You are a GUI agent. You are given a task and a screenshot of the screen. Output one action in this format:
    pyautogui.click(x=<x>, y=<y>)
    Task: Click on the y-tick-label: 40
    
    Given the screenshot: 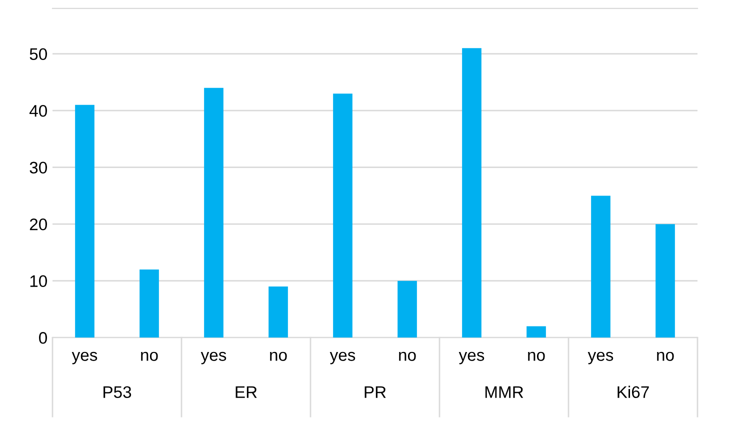 What is the action you would take?
    pyautogui.click(x=38, y=110)
    